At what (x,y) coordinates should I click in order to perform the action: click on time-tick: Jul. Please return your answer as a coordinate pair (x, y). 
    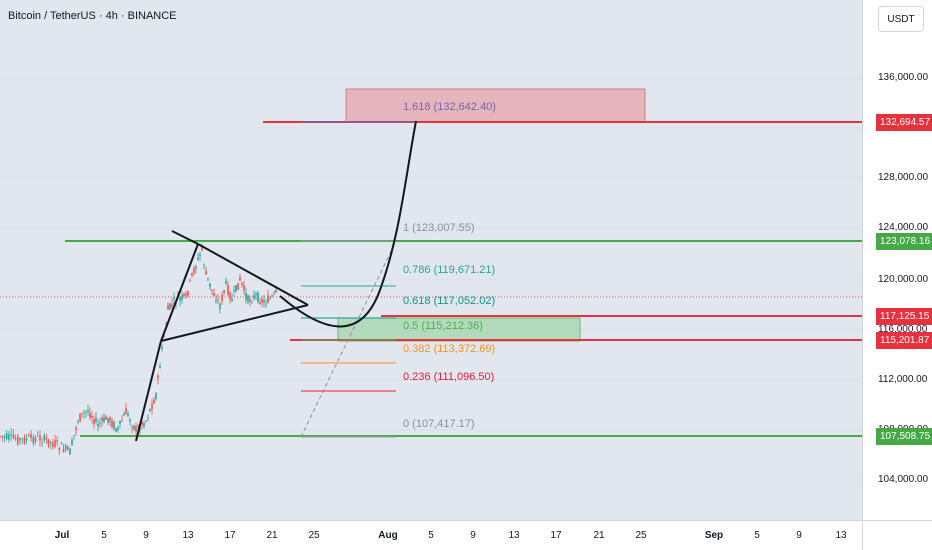
    Looking at the image, I should click on (62, 535).